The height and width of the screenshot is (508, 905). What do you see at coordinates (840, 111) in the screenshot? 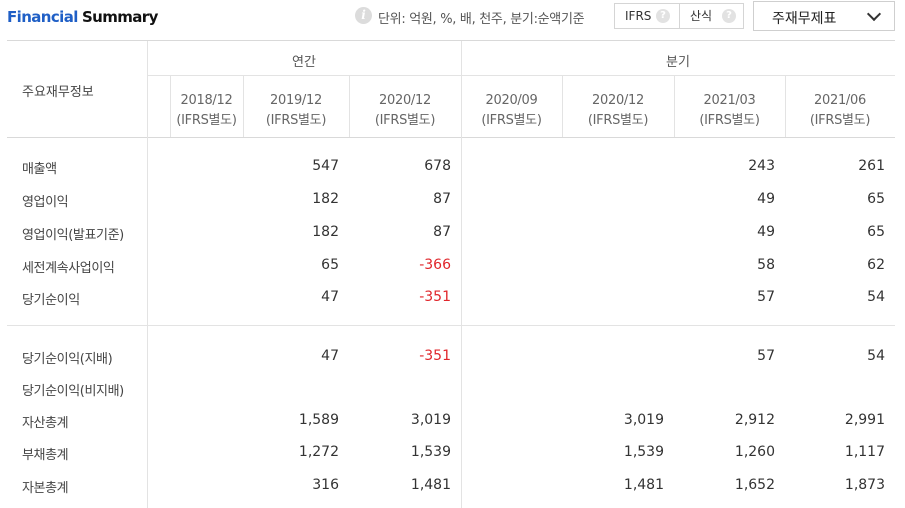
I see `column-header: 2021/06 (IFRS별도)` at bounding box center [840, 111].